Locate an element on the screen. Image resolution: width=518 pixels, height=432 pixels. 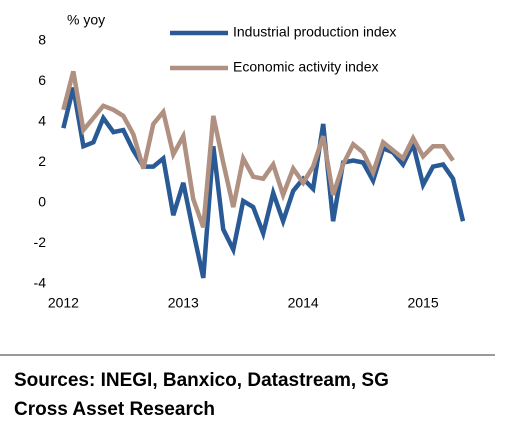
legend-label: Industrial production index is located at coordinates (314, 32).